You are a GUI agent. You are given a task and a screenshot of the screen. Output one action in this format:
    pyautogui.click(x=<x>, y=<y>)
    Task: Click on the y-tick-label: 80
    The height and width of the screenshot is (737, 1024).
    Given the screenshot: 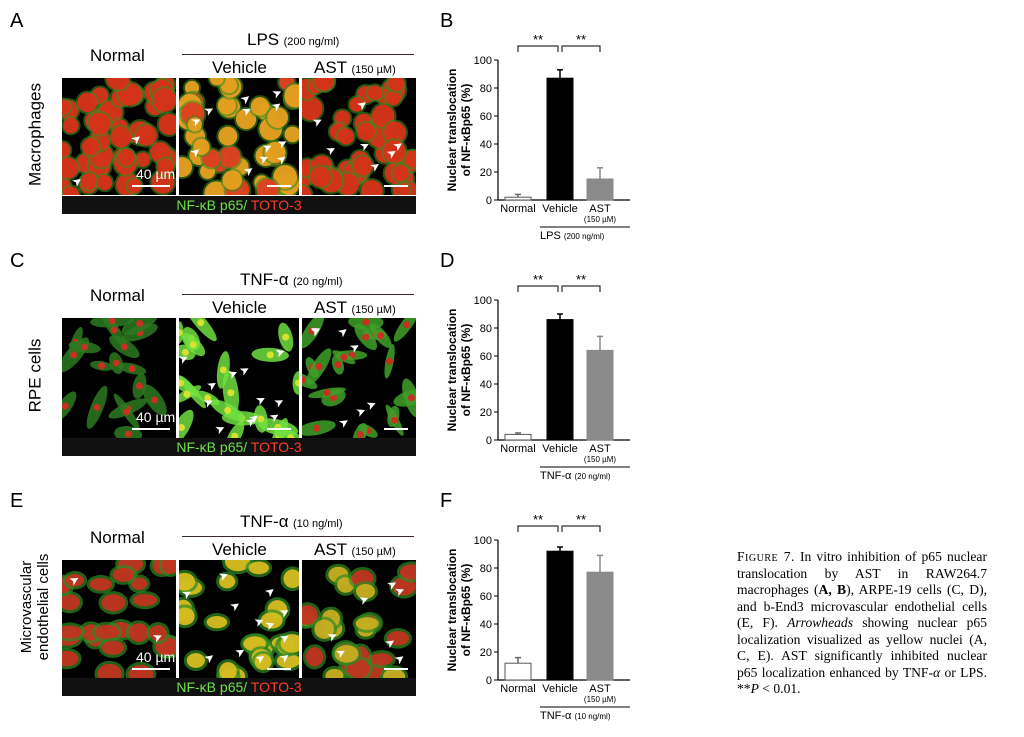 What is the action you would take?
    pyautogui.click(x=486, y=569)
    